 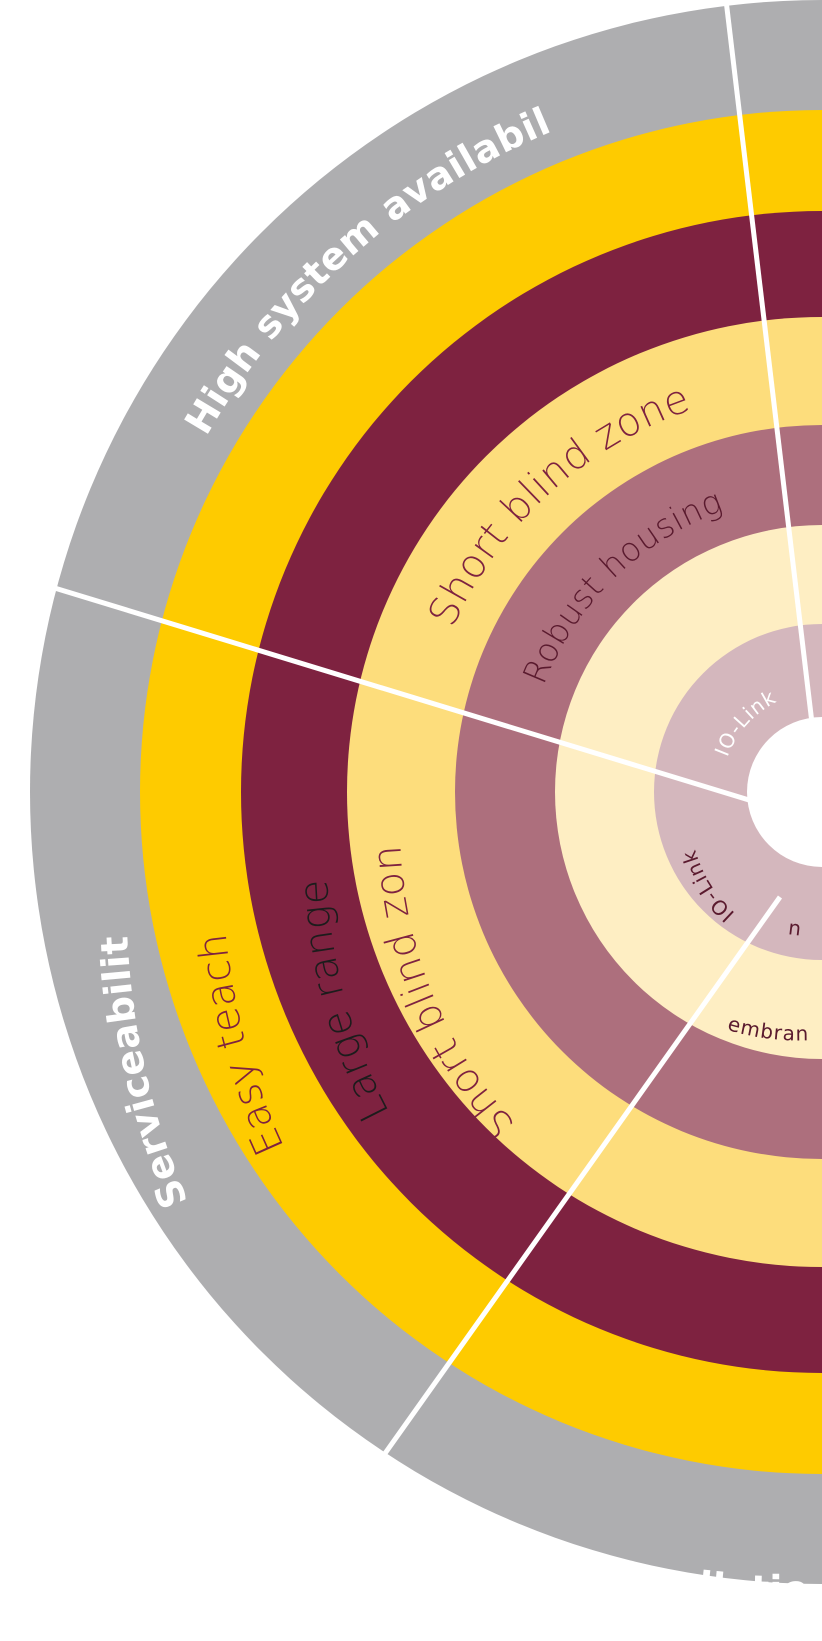 I want to click on divider-top, so click(x=770, y=370).